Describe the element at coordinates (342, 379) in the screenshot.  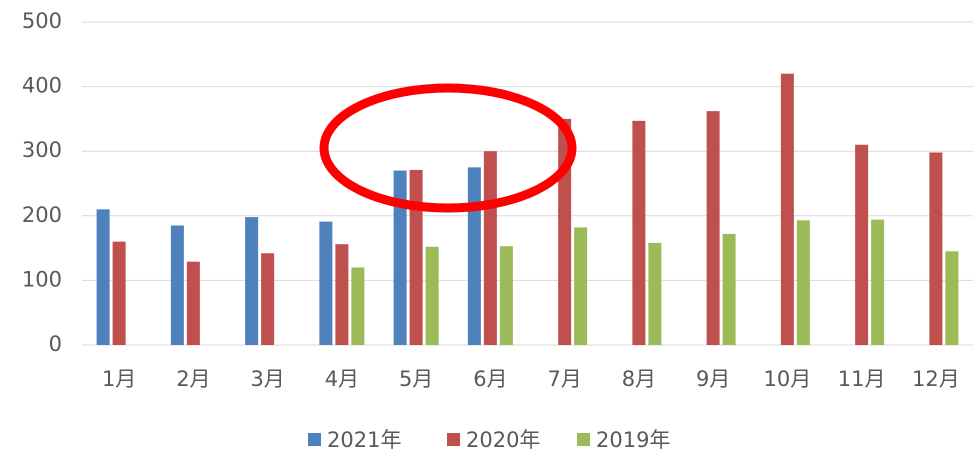
I see `x-tick-label: 4月` at that location.